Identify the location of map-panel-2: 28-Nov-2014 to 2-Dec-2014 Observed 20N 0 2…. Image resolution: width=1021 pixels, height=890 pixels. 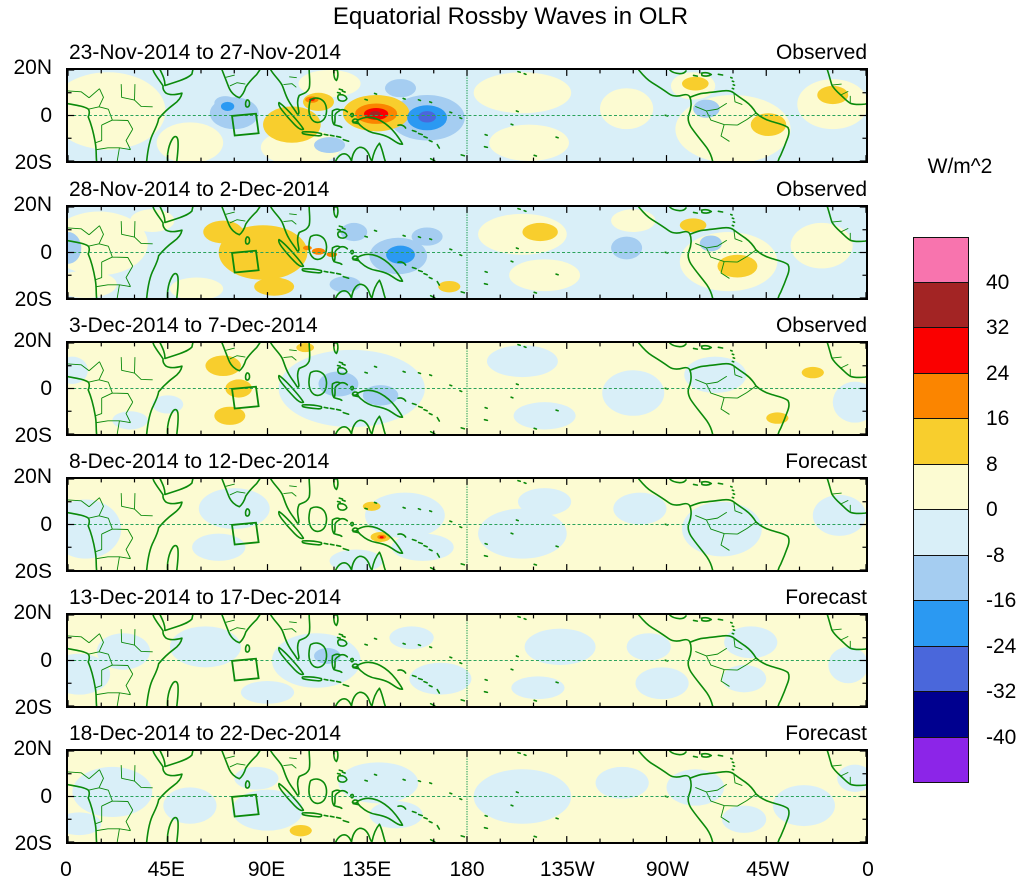
(510, 244).